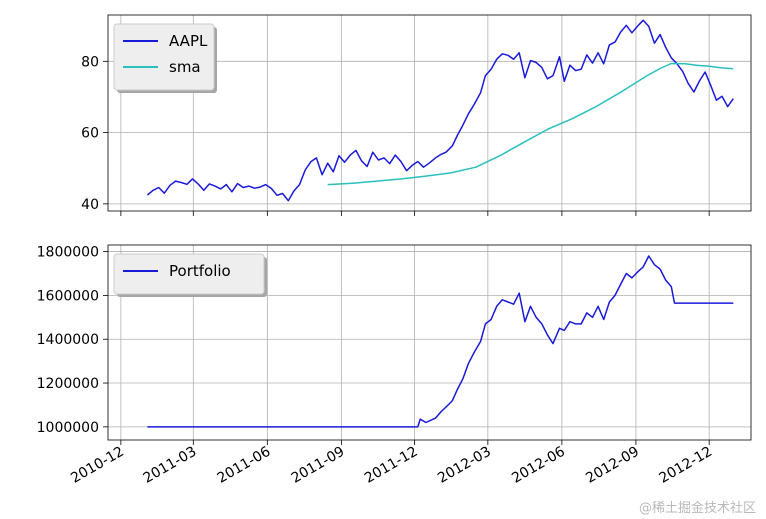 This screenshot has height=519, width=766. I want to click on legend-label: sma, so click(185, 67).